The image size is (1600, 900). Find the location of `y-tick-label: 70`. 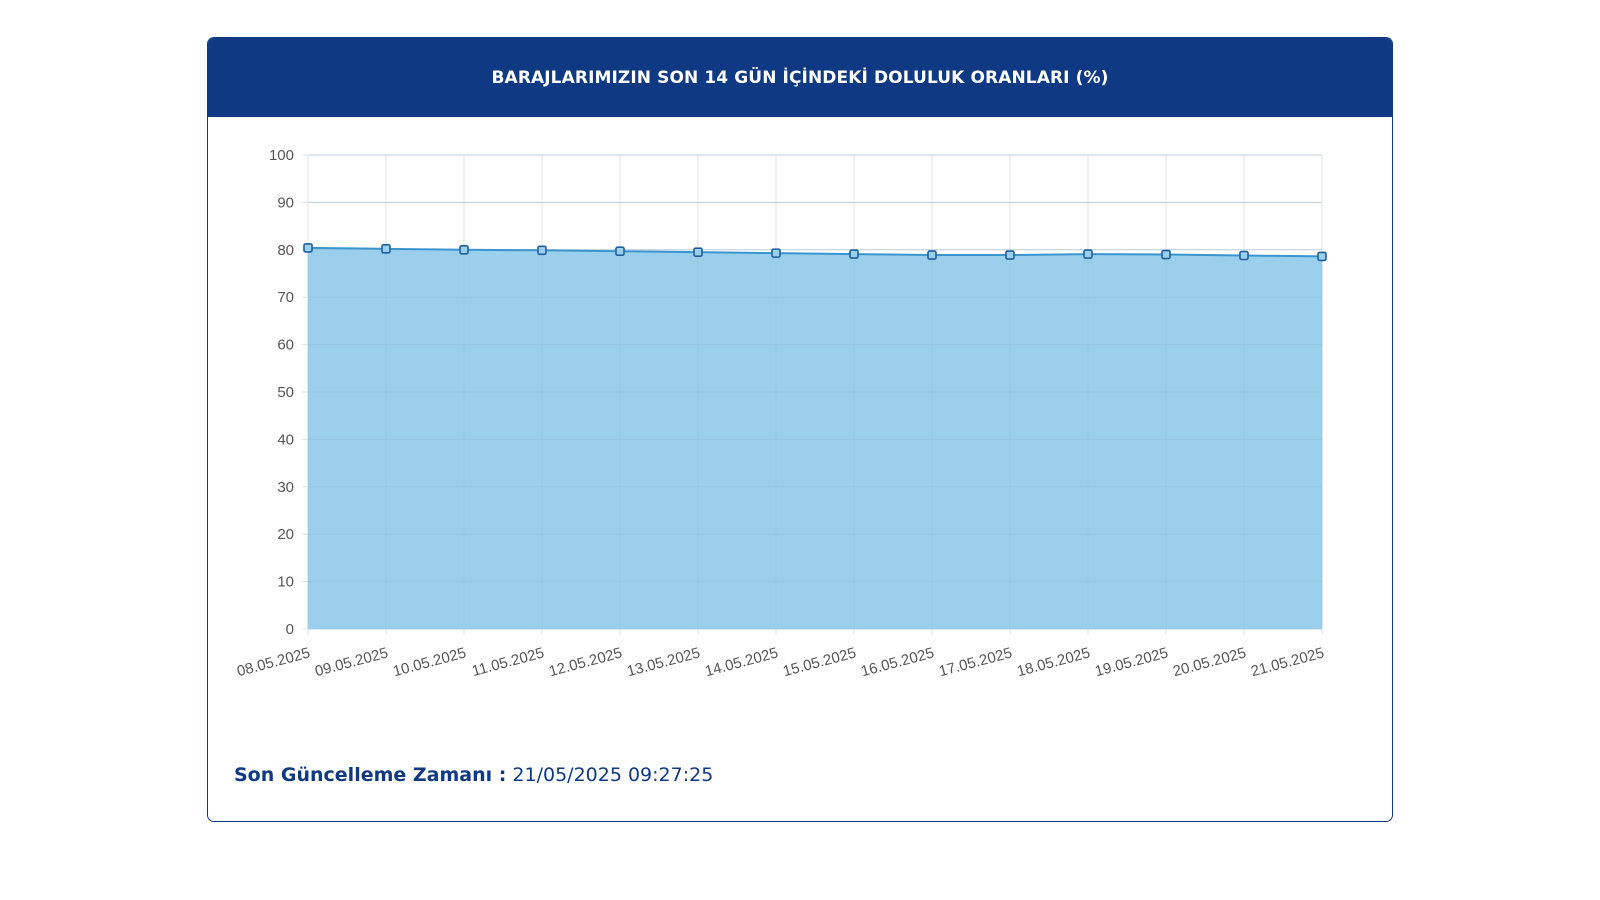

y-tick-label: 70 is located at coordinates (285, 297).